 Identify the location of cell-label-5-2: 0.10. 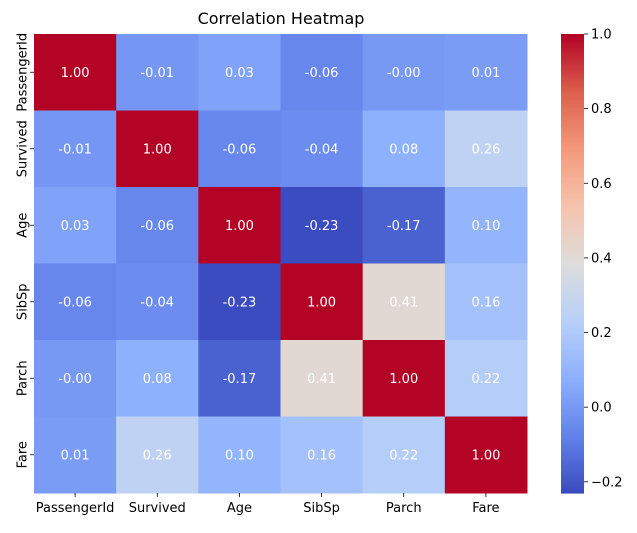
(239, 455).